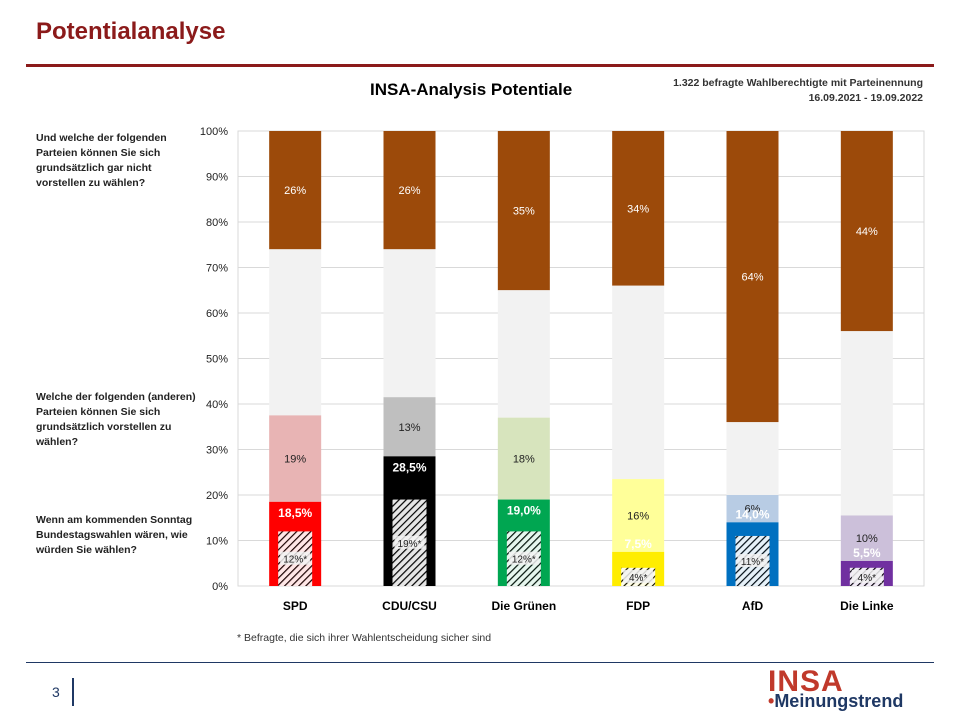 The height and width of the screenshot is (720, 960). I want to click on vote-label: 28,5%, so click(409, 467).